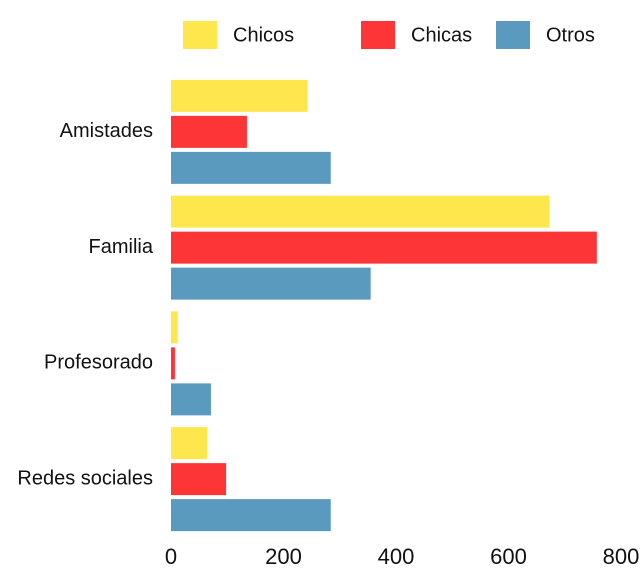  What do you see at coordinates (570, 35) in the screenshot?
I see `legend-label: Otros` at bounding box center [570, 35].